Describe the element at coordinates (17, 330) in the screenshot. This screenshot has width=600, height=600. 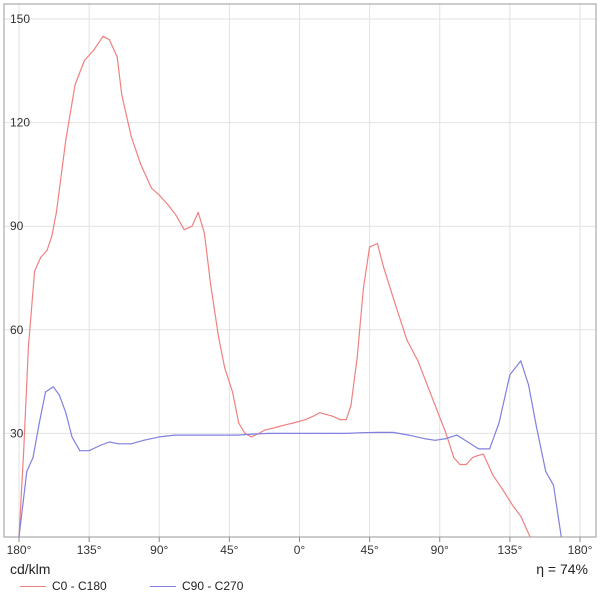
I see `y-tick-label: 60` at that location.